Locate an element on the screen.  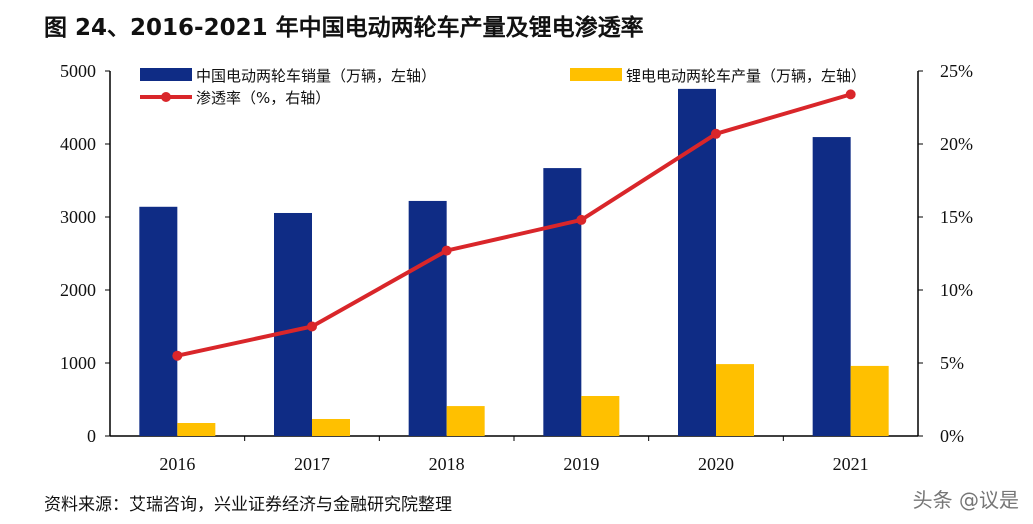
source-note: 资料来源：艾瑞咨询，兴业证券经济与金融研究院整理 is located at coordinates (248, 505).